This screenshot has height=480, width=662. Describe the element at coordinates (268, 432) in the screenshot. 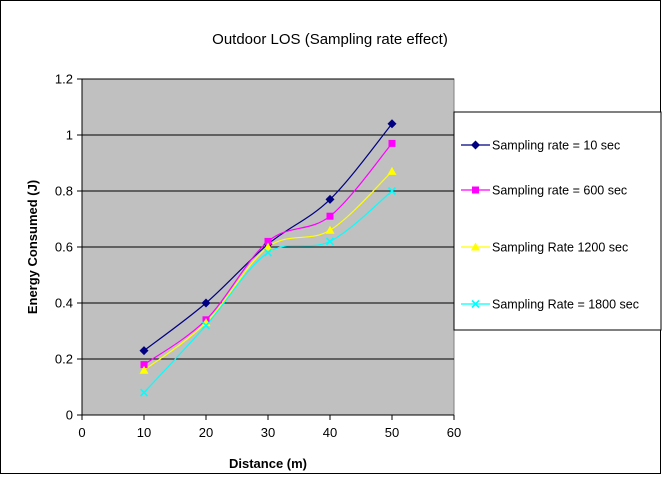

I see `x-tick-label: 30` at that location.